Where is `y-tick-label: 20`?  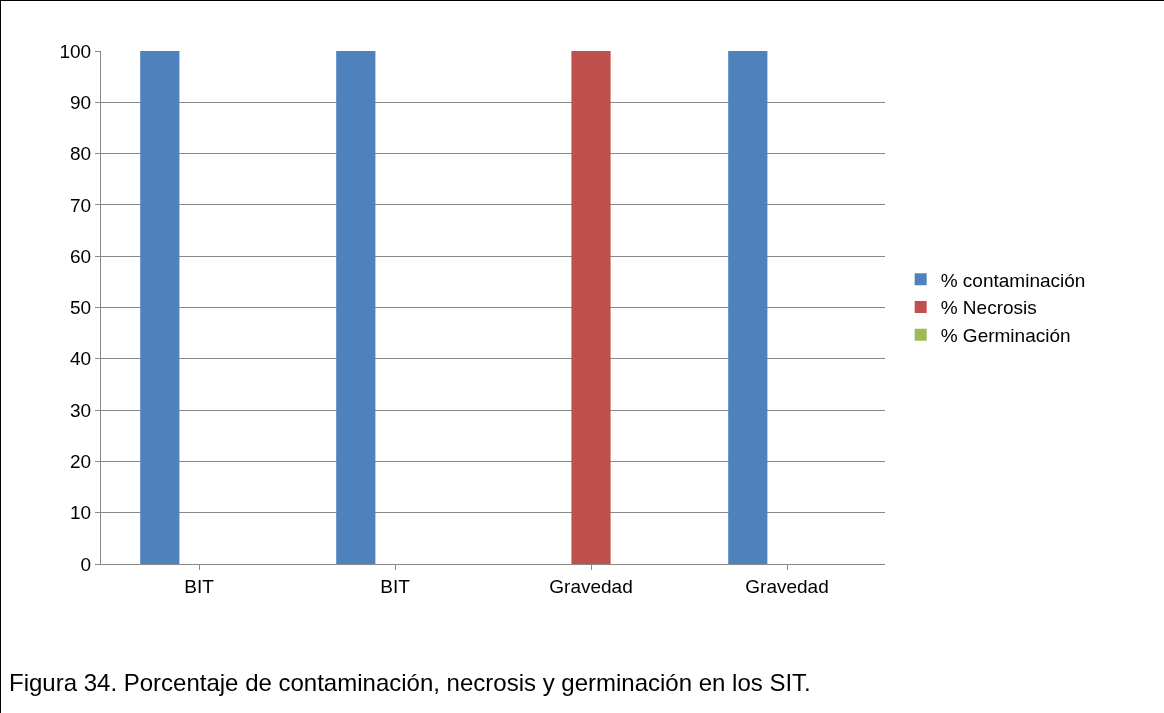
y-tick-label: 20 is located at coordinates (81, 462).